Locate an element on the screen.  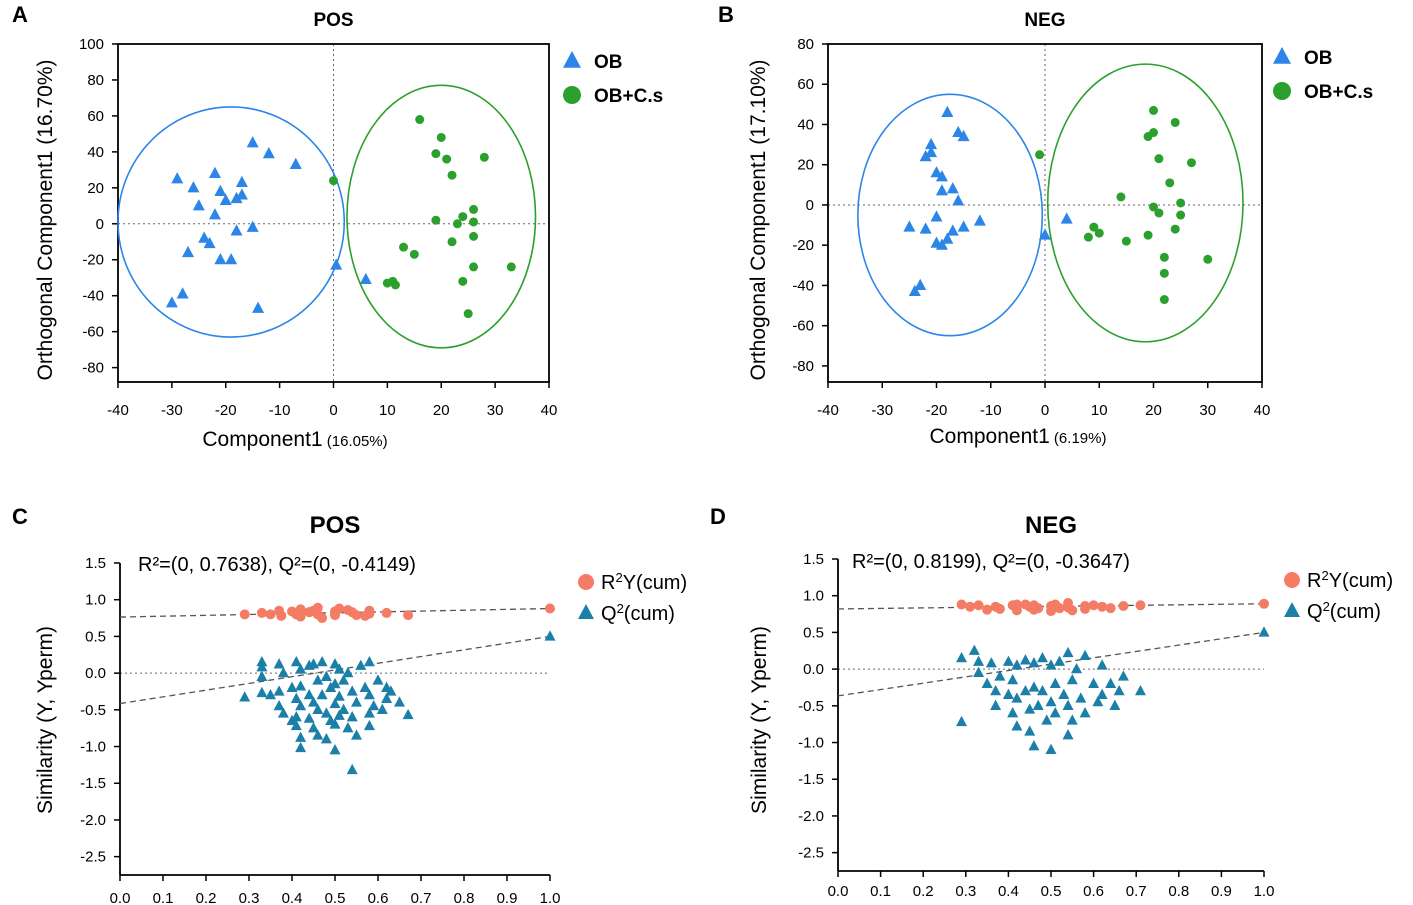
chart-a-y-tick-label: 100 is located at coordinates (91, 44).